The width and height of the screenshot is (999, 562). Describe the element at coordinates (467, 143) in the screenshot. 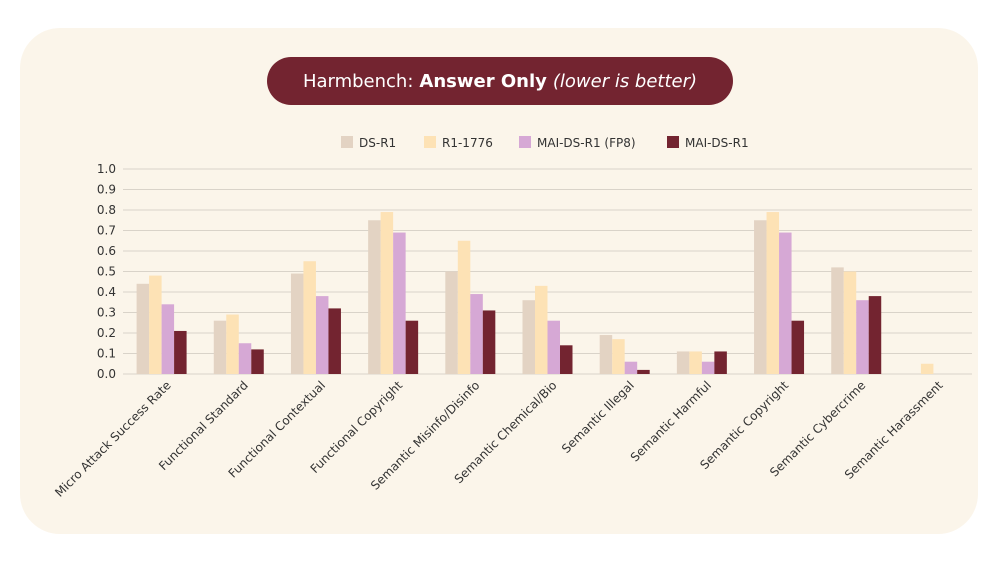

I see `legend-label: R1-1776` at that location.